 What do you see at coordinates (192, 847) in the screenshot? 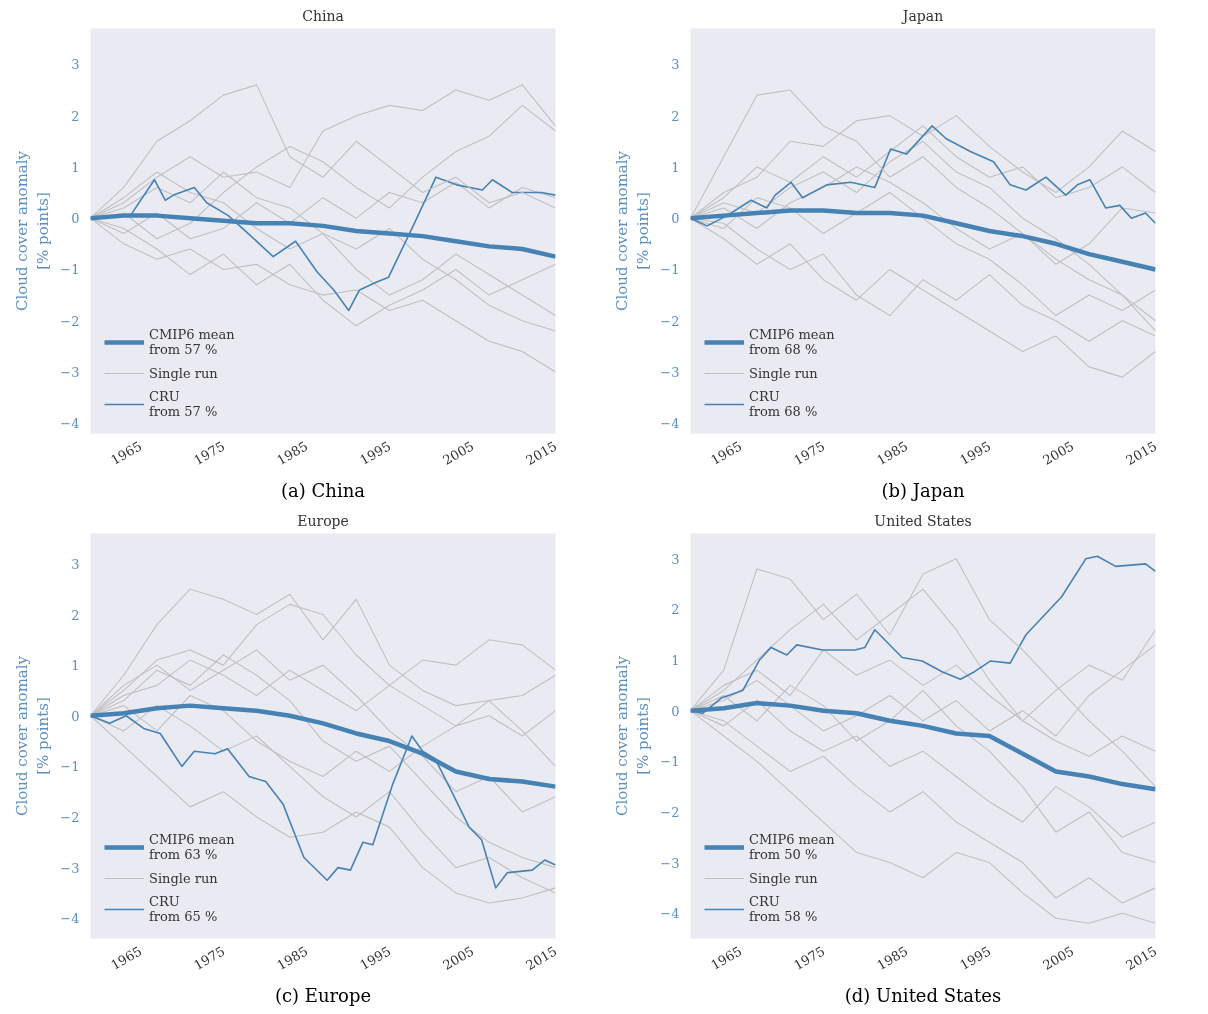
I see `legend-label: CMIP6 mean from 63 %` at bounding box center [192, 847].